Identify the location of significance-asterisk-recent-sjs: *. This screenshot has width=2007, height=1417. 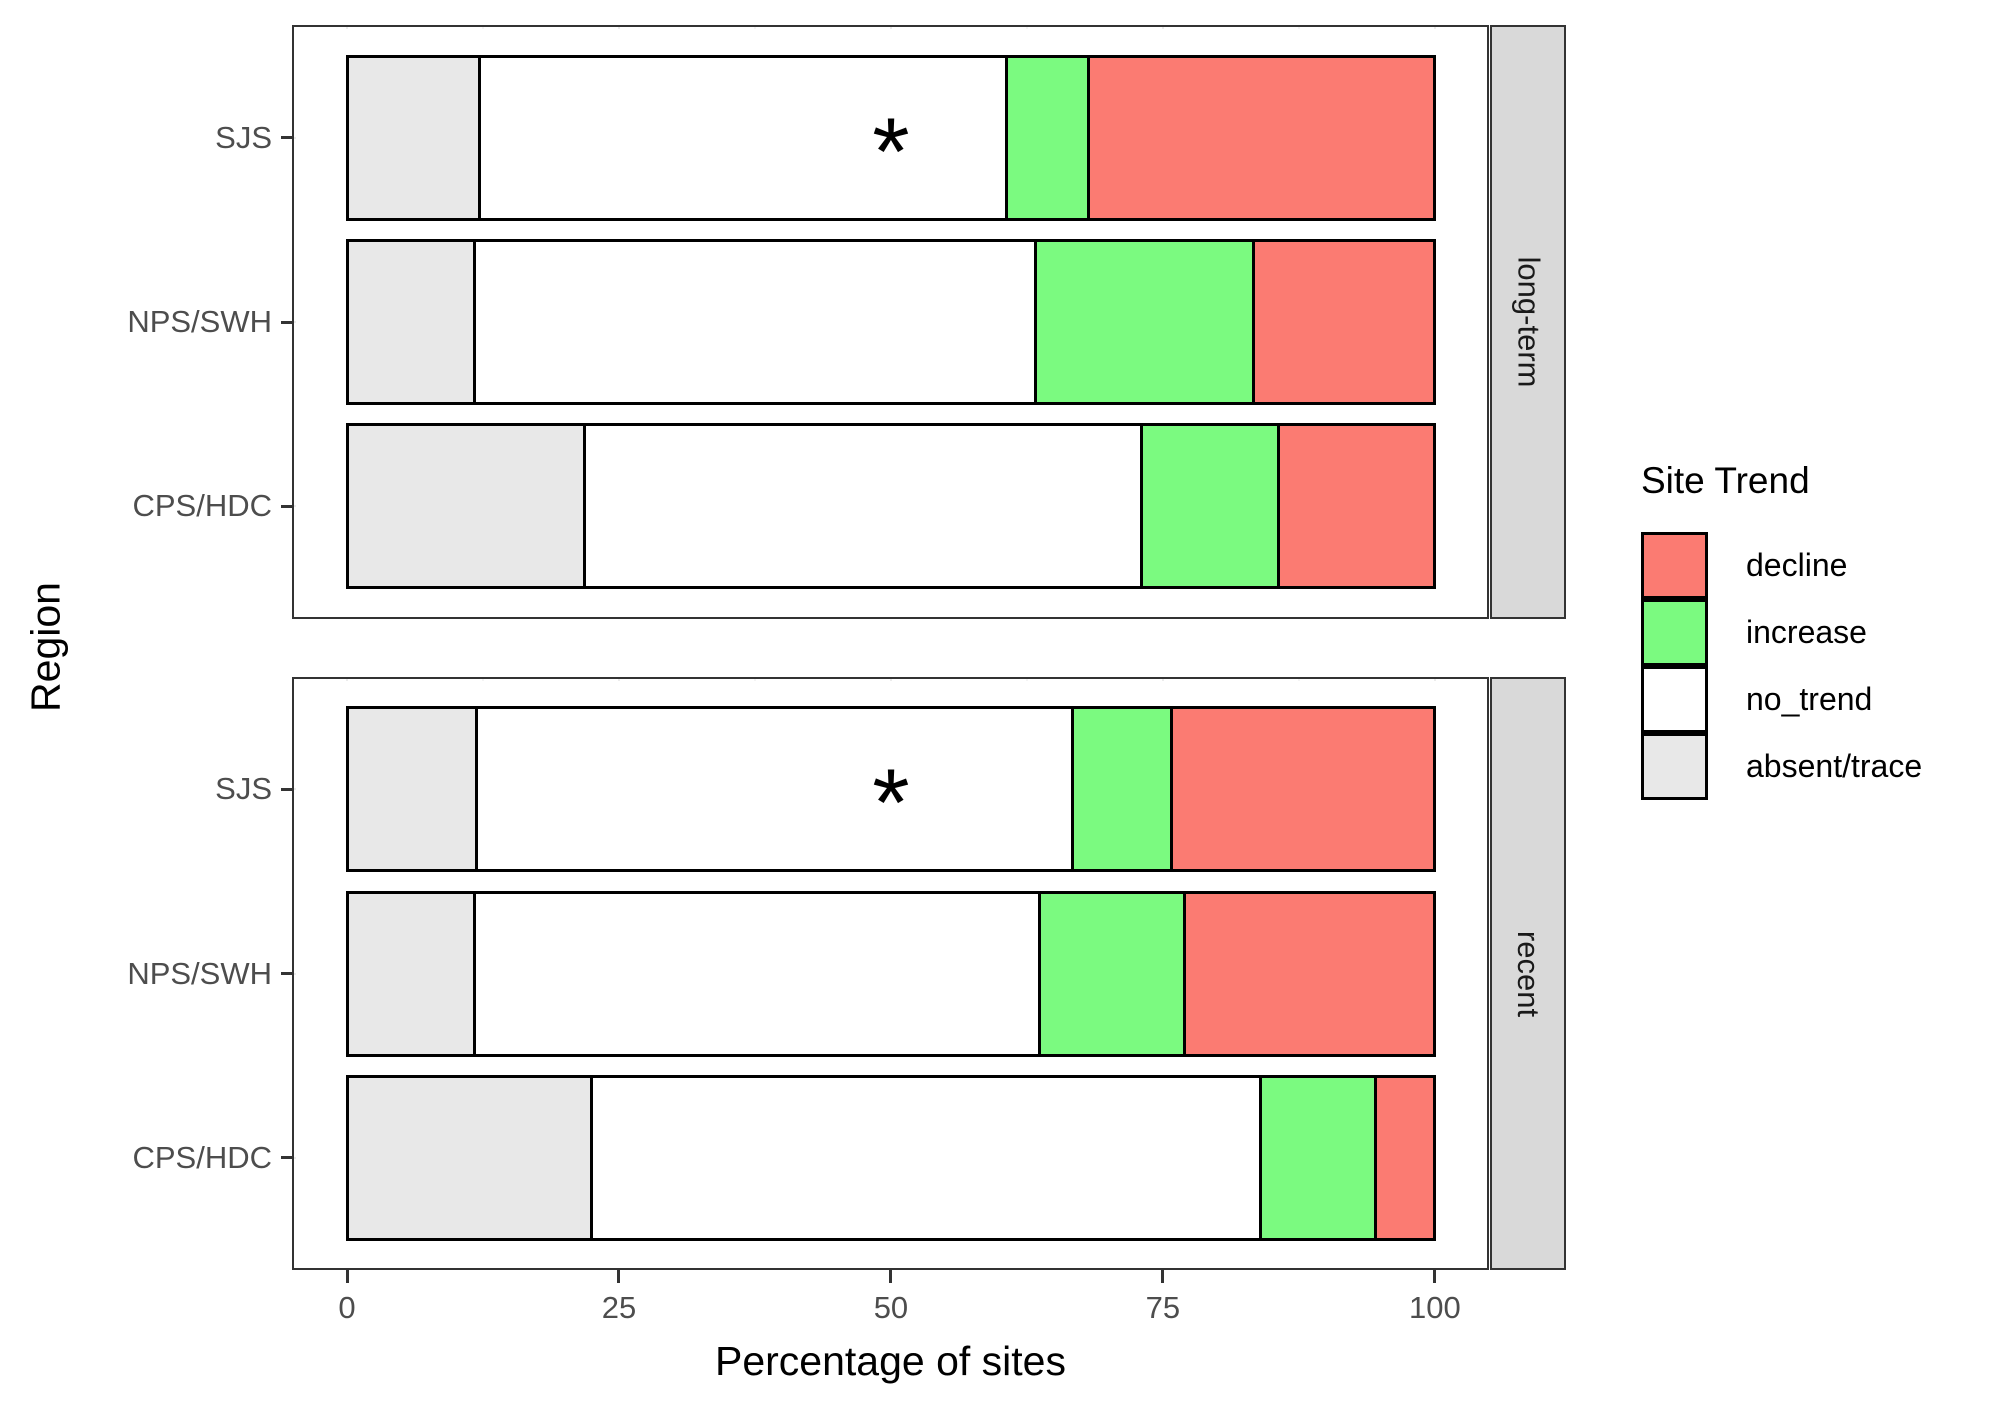
(891, 803).